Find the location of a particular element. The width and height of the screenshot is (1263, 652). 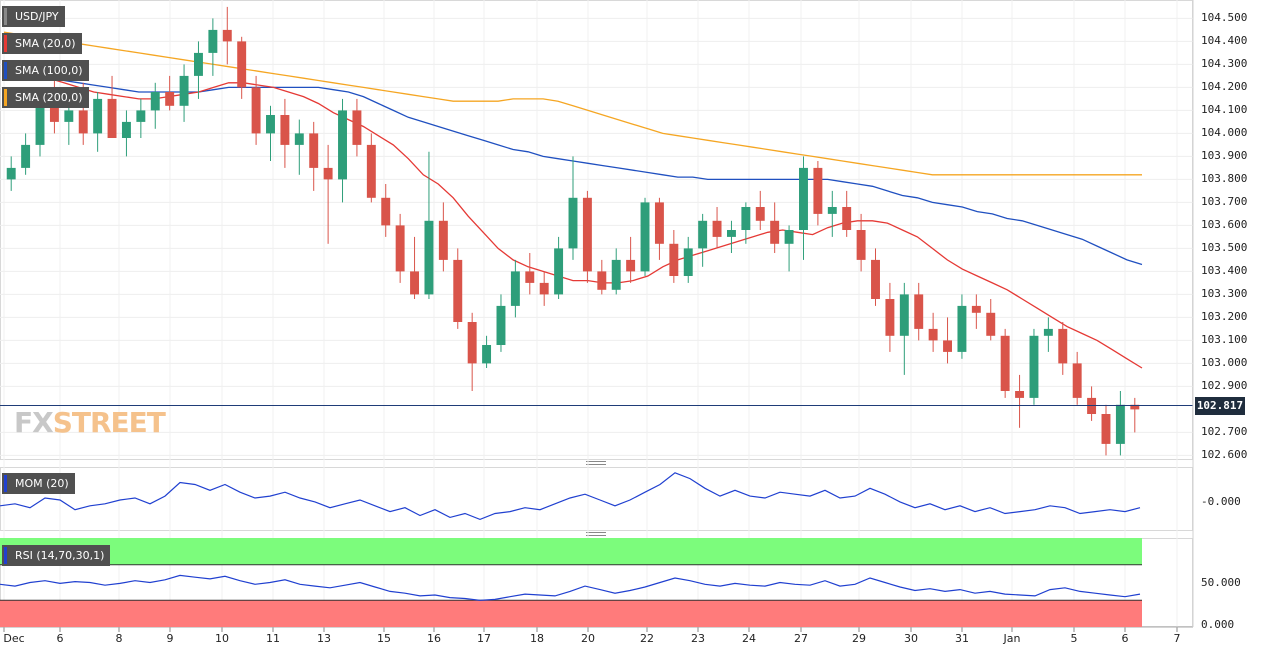

symbol-swatch is located at coordinates (5, 16).